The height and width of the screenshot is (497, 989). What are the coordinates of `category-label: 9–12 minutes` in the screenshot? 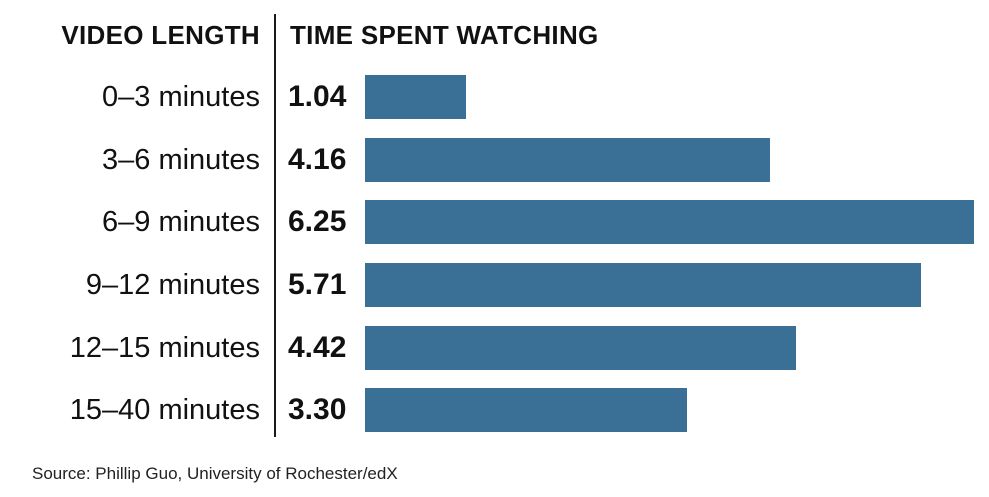 It's located at (172, 285).